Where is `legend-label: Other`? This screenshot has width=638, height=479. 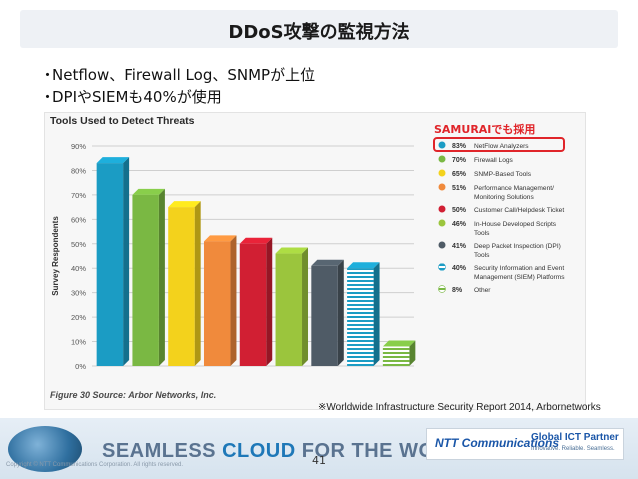
legend-label: Other is located at coordinates (482, 290).